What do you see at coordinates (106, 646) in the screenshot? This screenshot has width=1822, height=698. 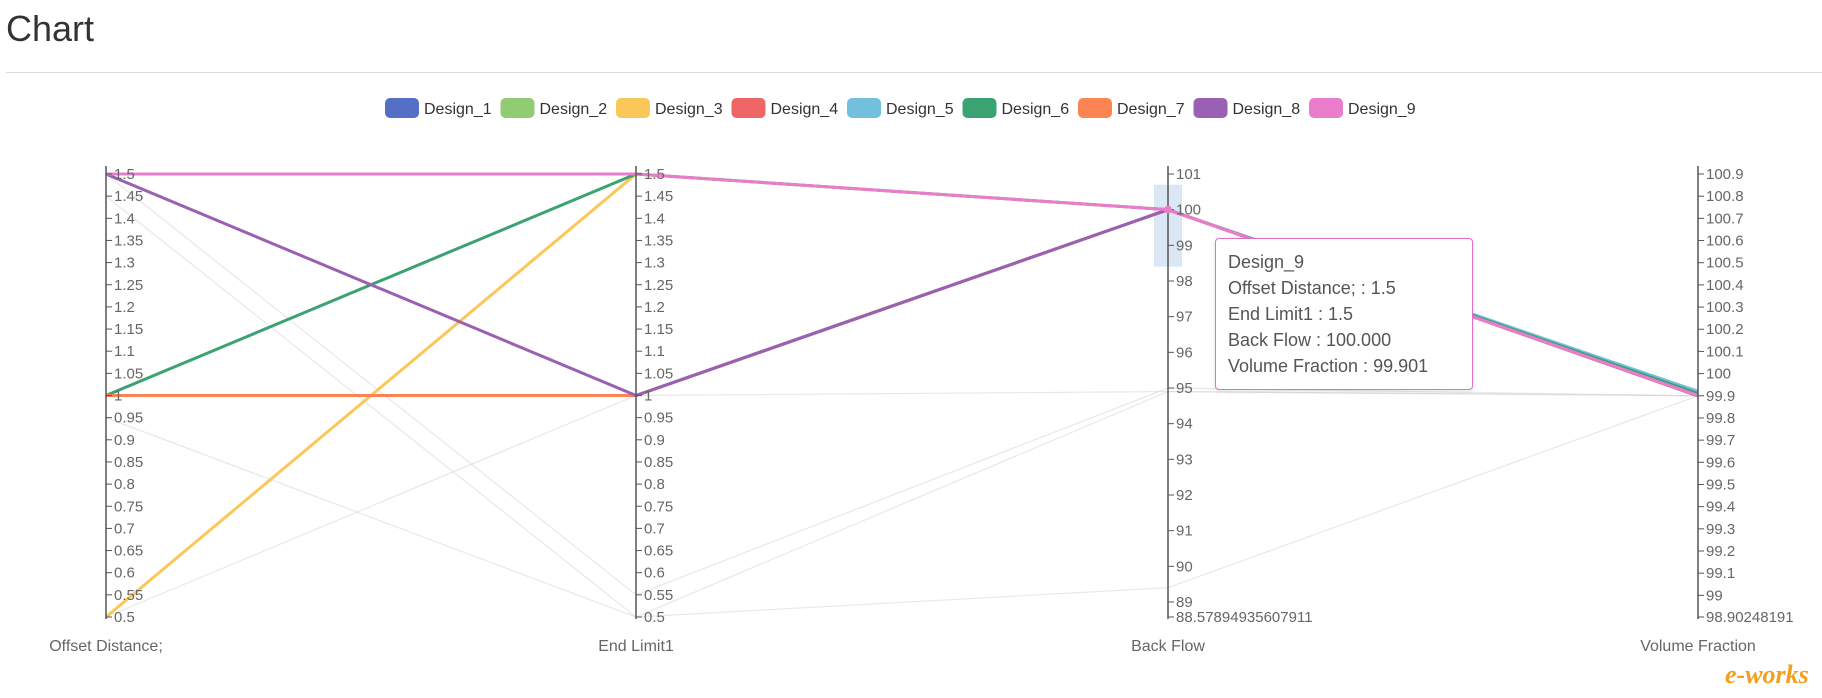 I see `axis-name: Offset Distance;` at bounding box center [106, 646].